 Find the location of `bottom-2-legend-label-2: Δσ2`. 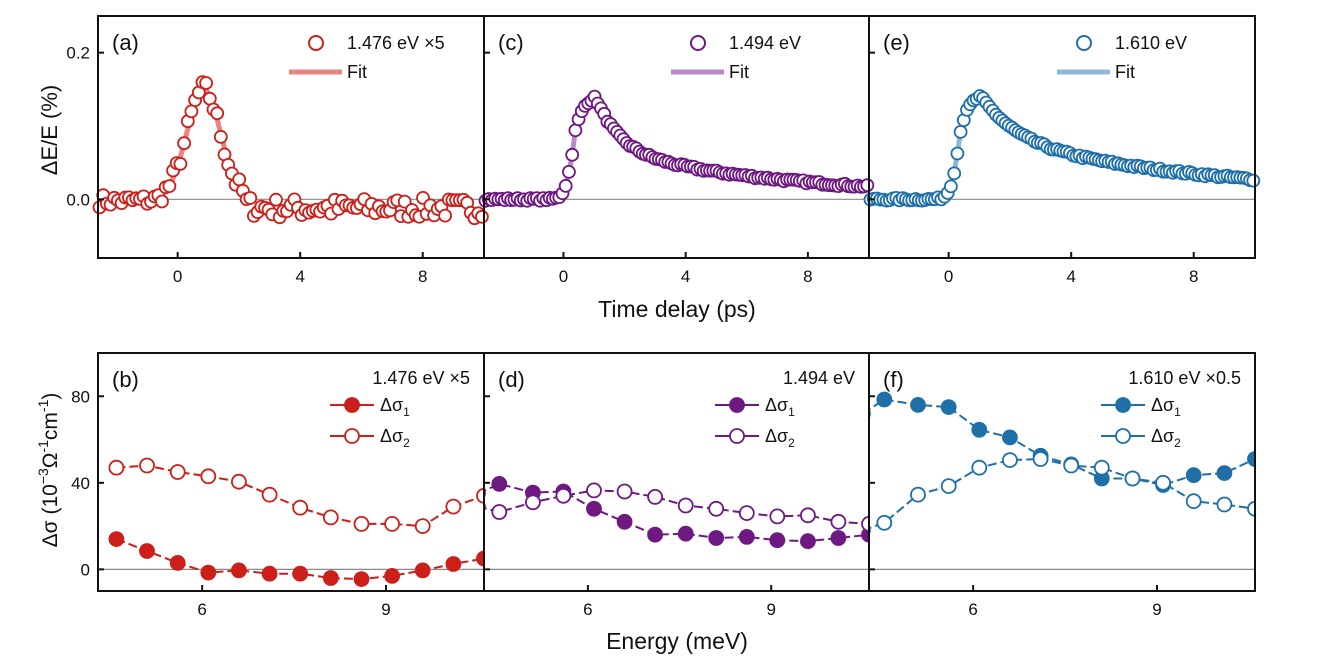

bottom-2-legend-label-2: Δσ2 is located at coordinates (780, 438).